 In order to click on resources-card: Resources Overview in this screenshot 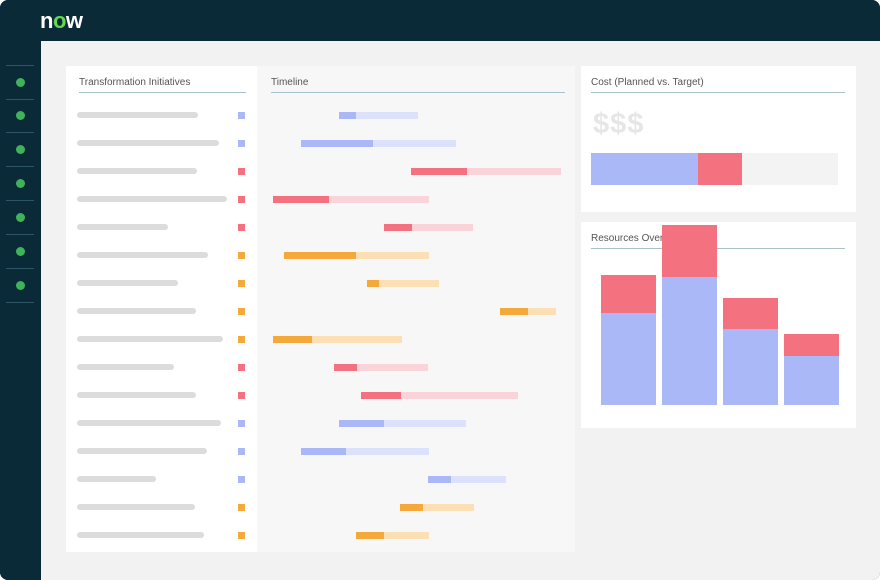, I will do `click(718, 325)`.